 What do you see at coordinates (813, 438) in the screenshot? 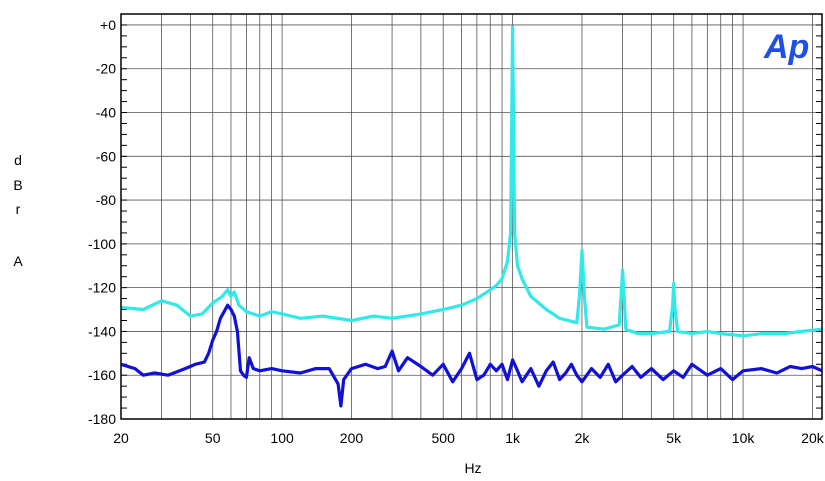
I see `x-tick-label: 20k` at bounding box center [813, 438].